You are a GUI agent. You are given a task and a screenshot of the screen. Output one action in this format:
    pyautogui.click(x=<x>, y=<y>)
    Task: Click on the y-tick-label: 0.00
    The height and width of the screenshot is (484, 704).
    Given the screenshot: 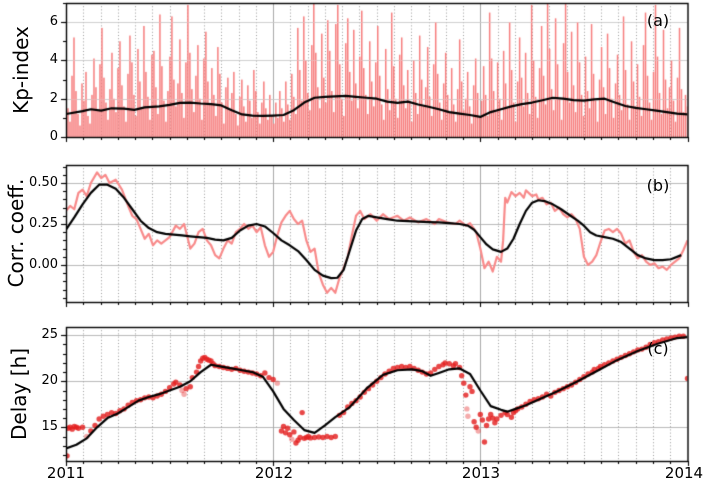 What is the action you would take?
    pyautogui.click(x=43, y=264)
    